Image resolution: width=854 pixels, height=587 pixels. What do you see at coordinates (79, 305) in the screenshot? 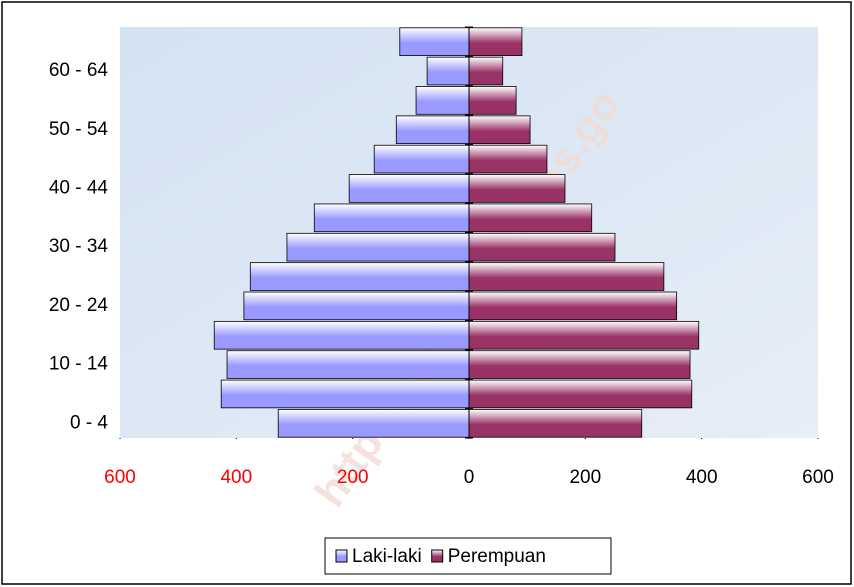
I see `y-tick-label: 20 - 24` at bounding box center [79, 305].